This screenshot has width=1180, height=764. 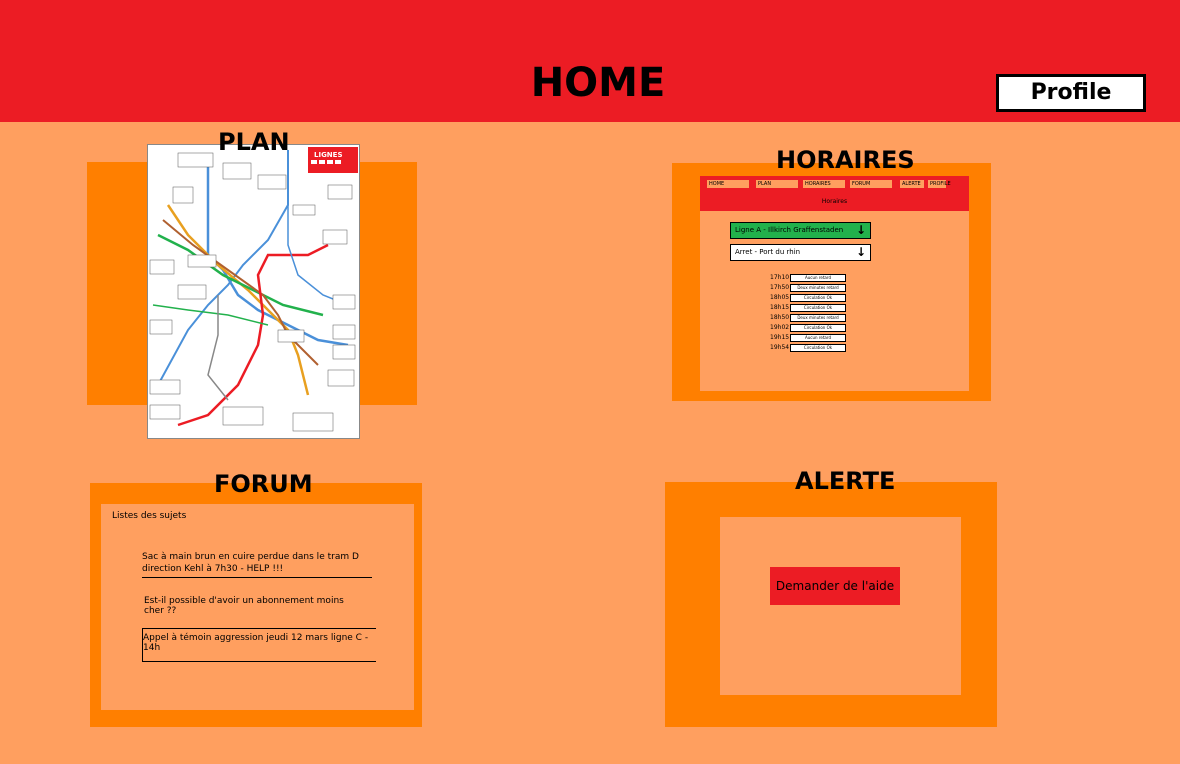 I want to click on schedule-time: 19h15, so click(x=780, y=337).